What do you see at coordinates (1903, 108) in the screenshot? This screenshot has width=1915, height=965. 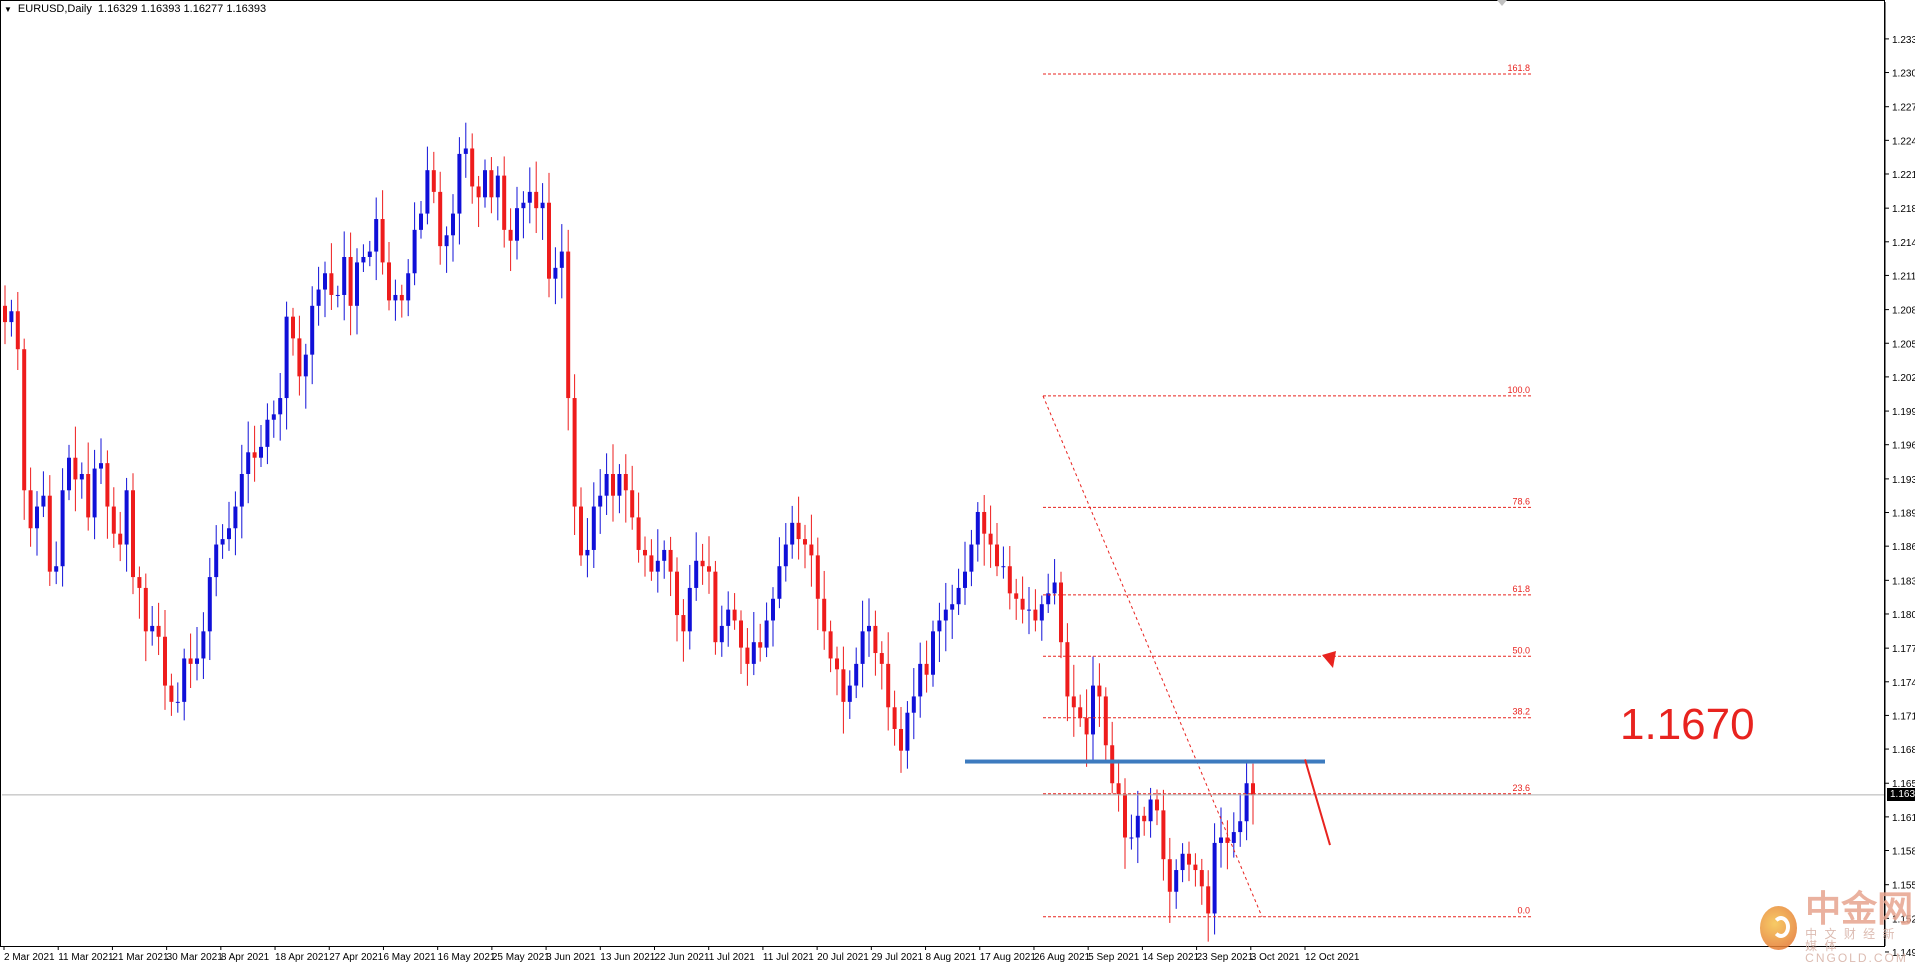 I see `y-tick-label: 1.22735` at bounding box center [1903, 108].